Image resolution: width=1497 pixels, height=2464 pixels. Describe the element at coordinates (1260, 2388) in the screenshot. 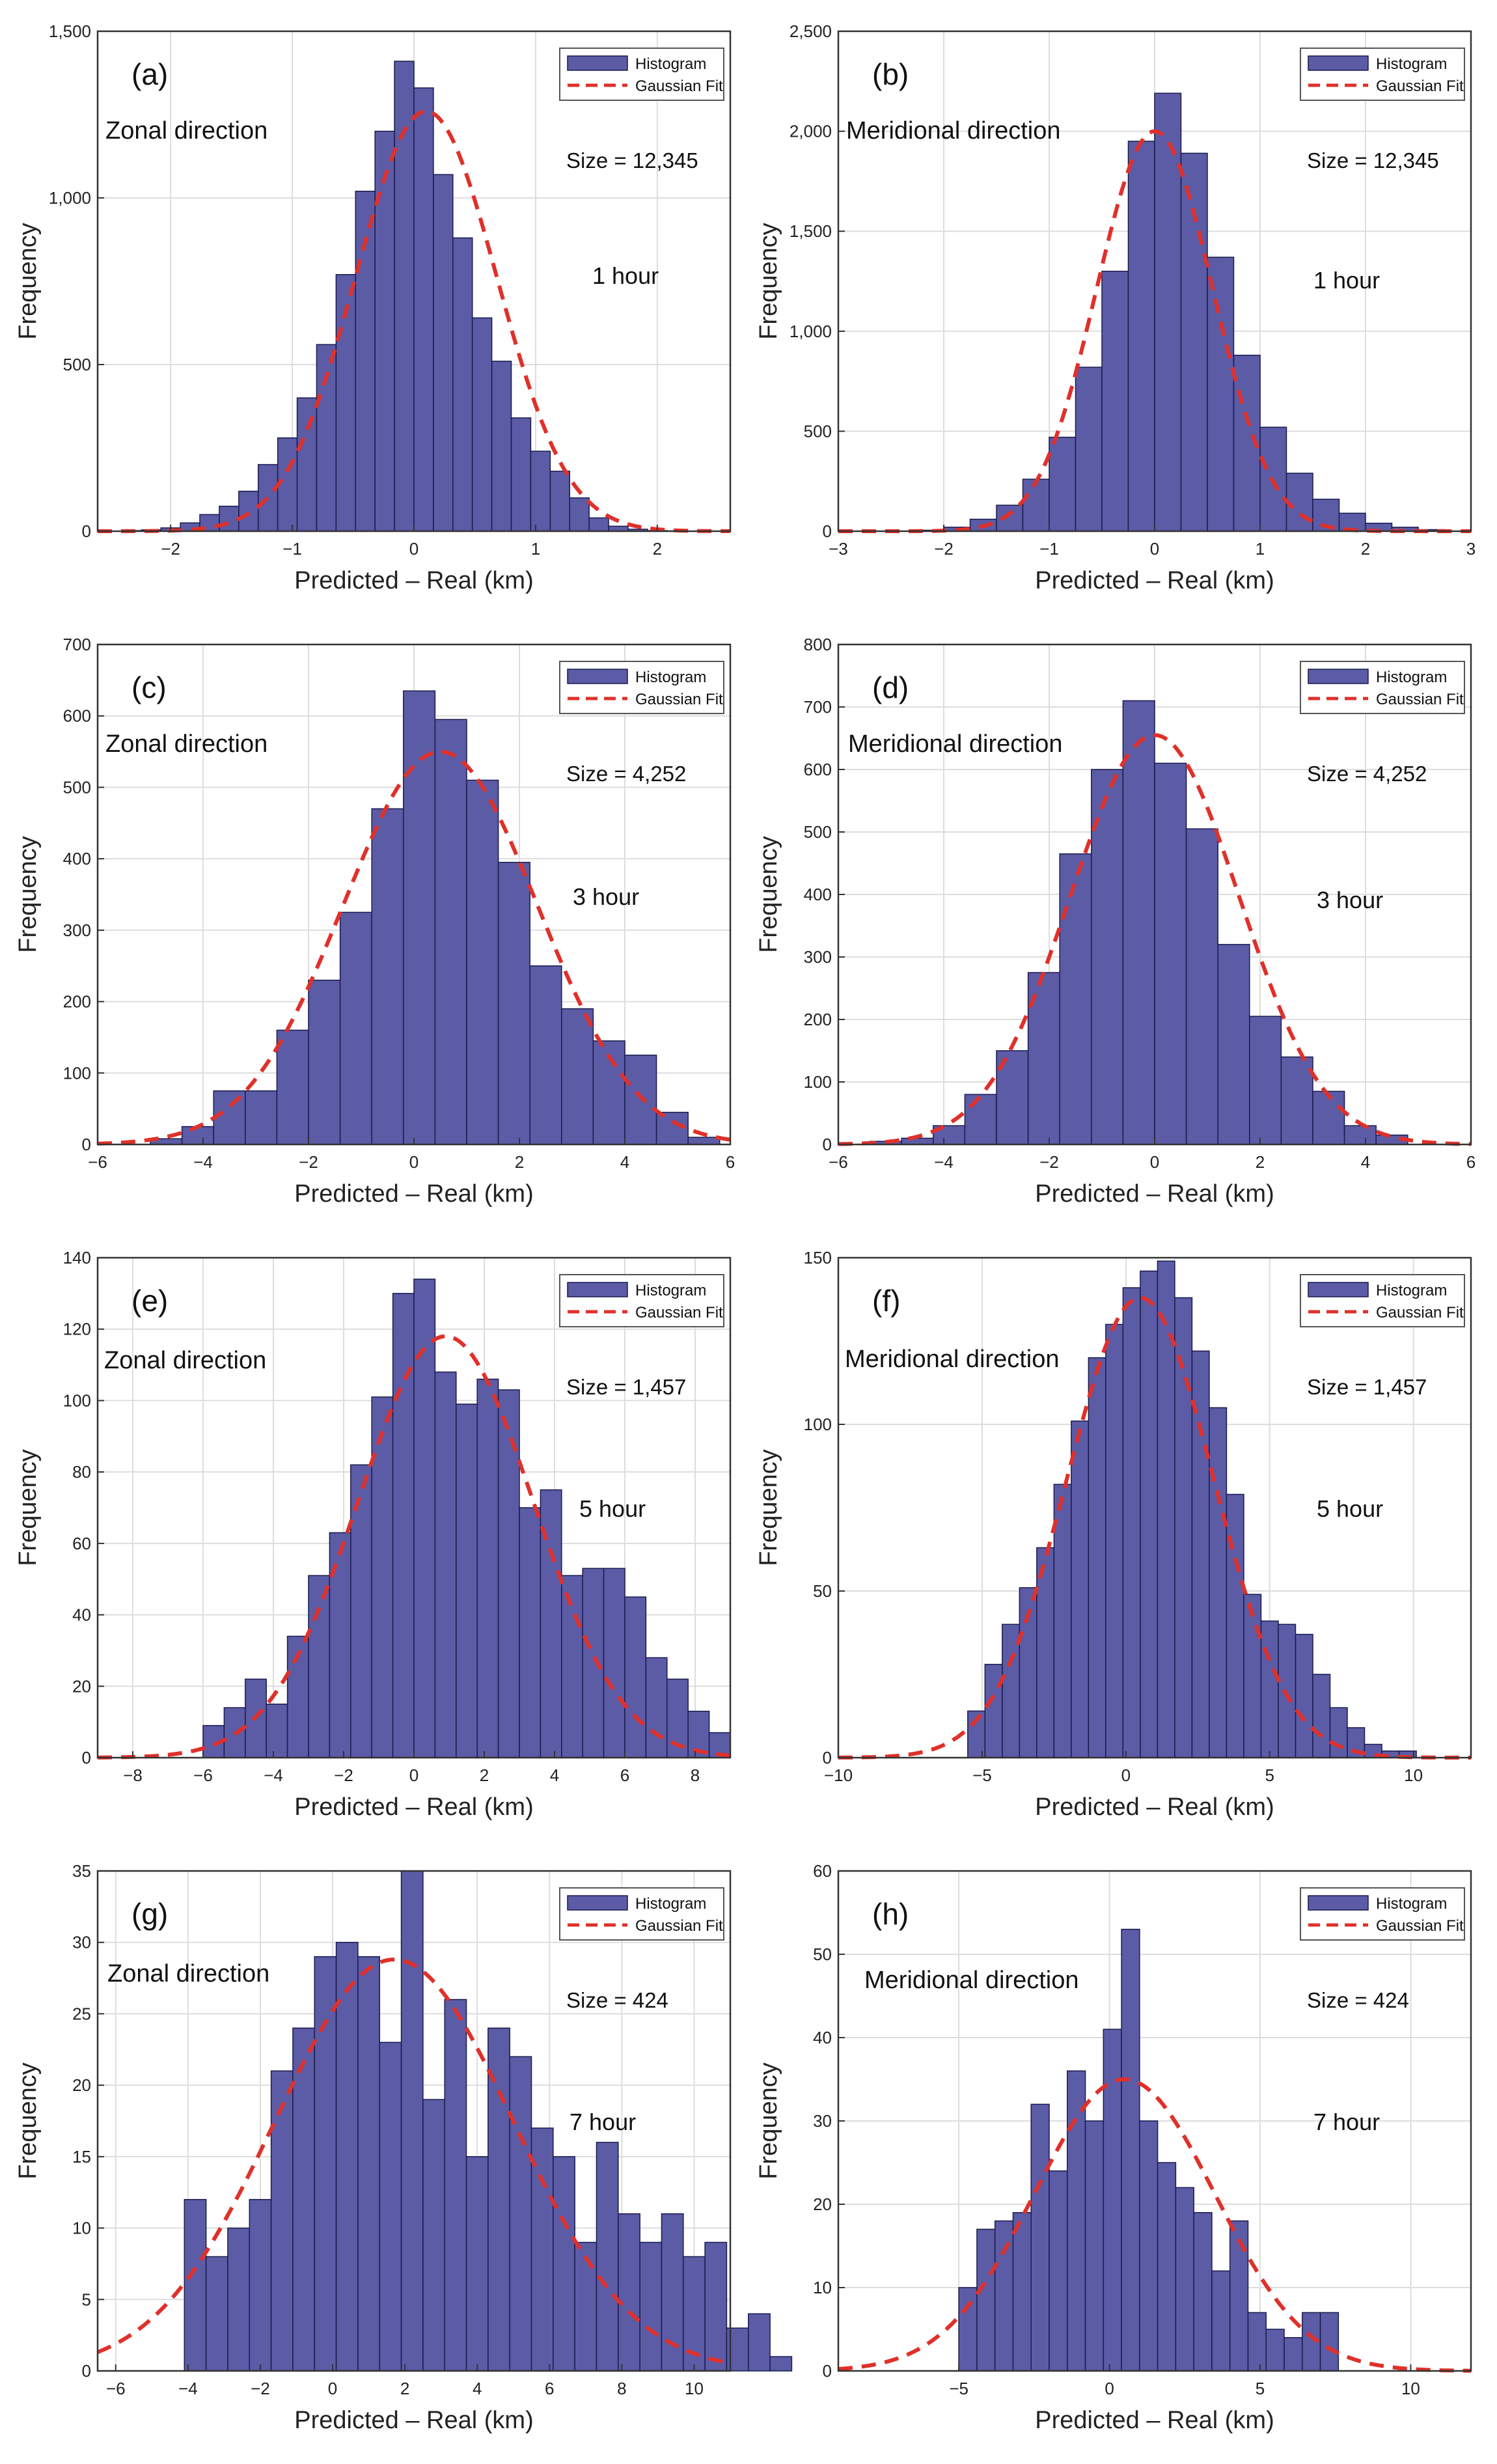

I see `x-tick-label: 5` at that location.